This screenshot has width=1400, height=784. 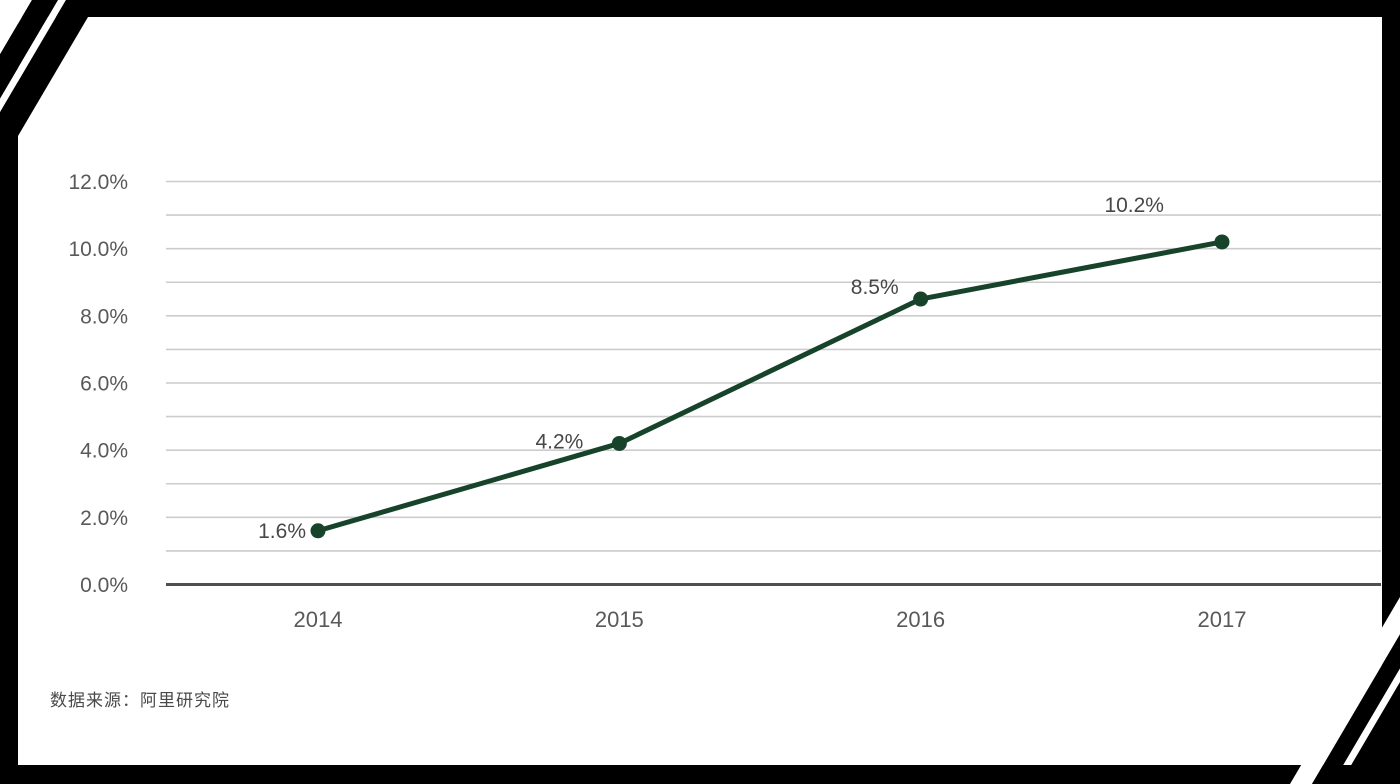 I want to click on frame-bar-top, so click(x=700, y=8).